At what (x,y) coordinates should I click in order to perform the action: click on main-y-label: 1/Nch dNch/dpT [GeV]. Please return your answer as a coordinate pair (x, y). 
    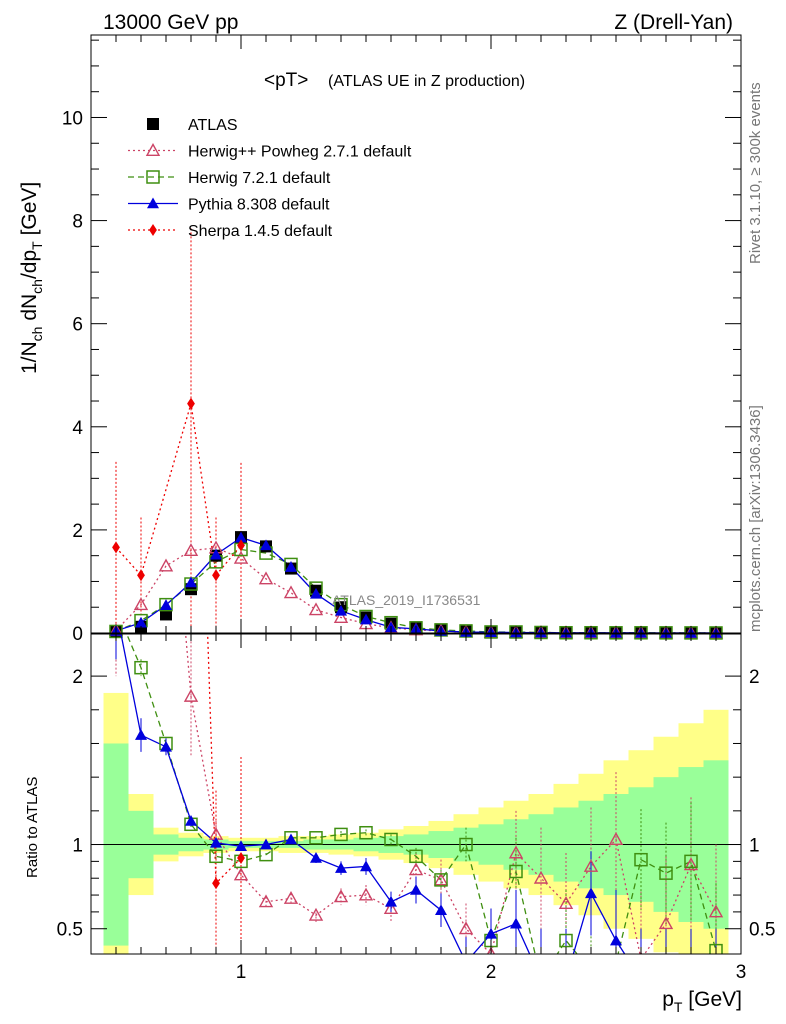
    Looking at the image, I should click on (31, 278).